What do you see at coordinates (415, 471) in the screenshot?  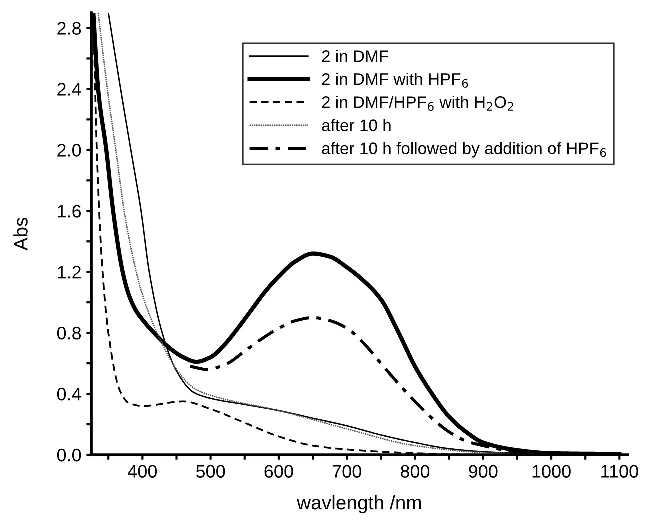 I see `x-tick-label: 800` at bounding box center [415, 471].